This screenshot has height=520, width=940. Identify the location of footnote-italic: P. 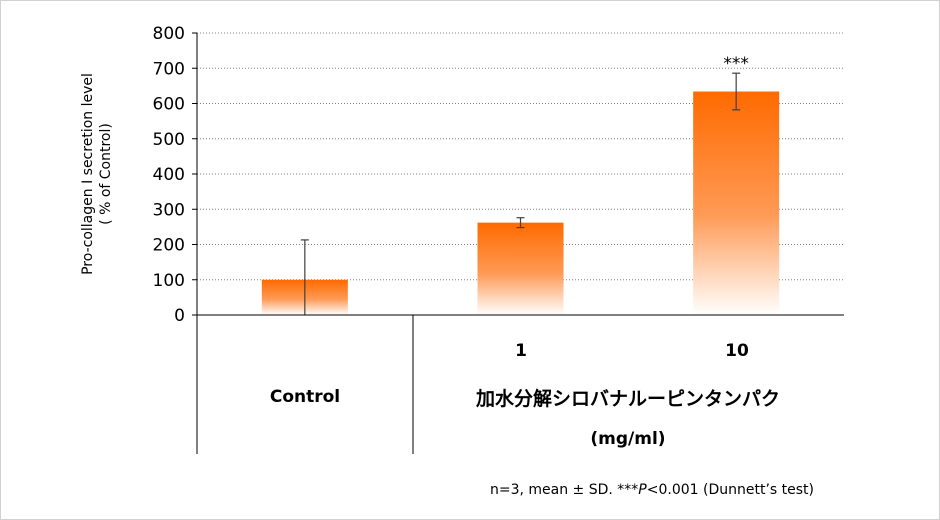
(642, 490).